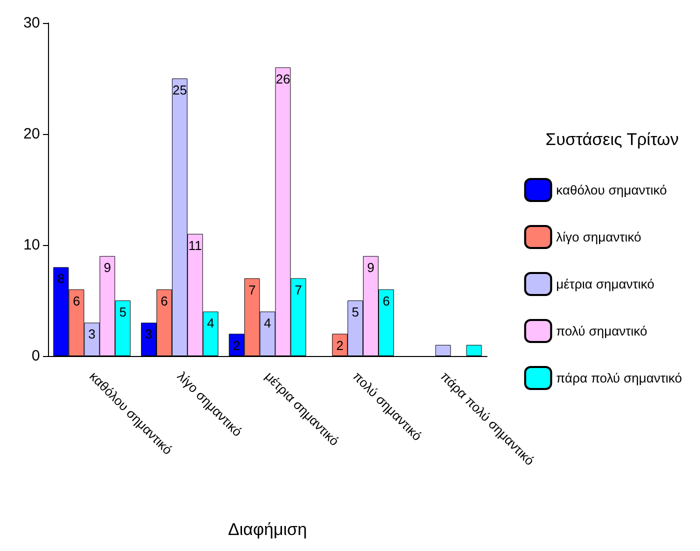 This screenshot has width=700, height=551. I want to click on y-tick-label: 30, so click(31, 23).